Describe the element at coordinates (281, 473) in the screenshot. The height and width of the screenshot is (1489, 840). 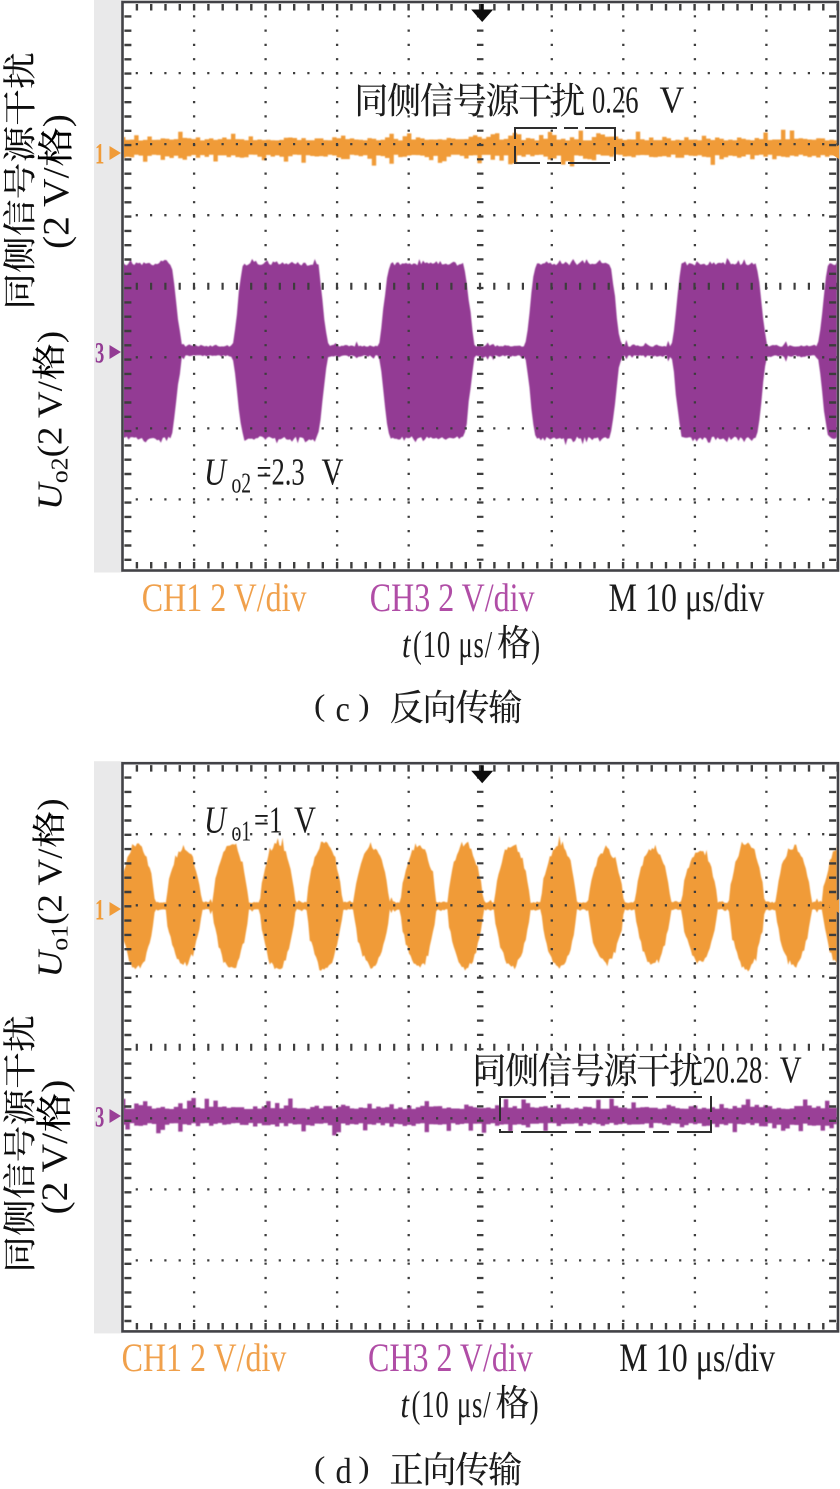
I see `svg-text: =2.3` at that location.